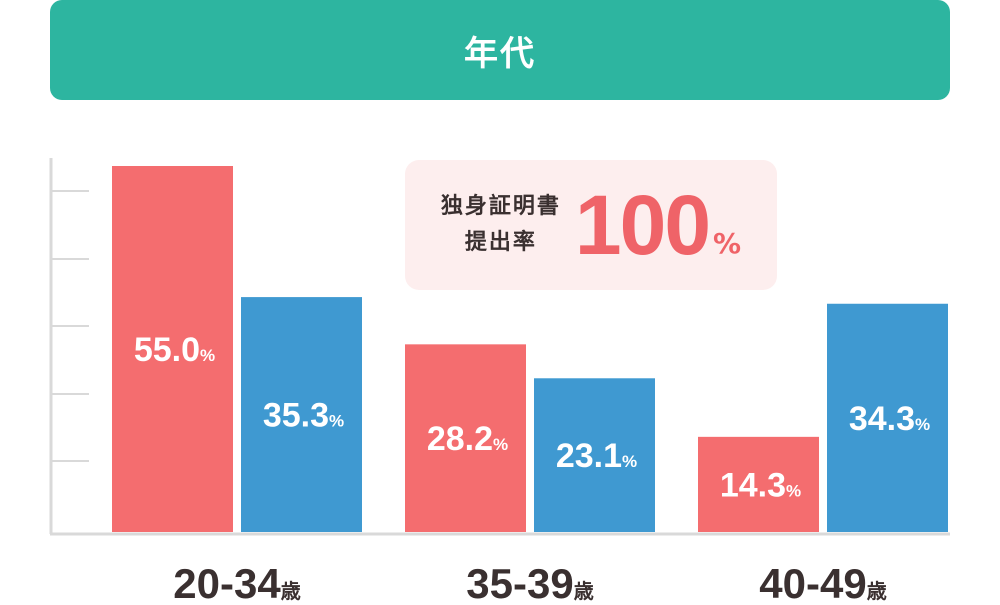  I want to click on chart-header: 年代, so click(500, 50).